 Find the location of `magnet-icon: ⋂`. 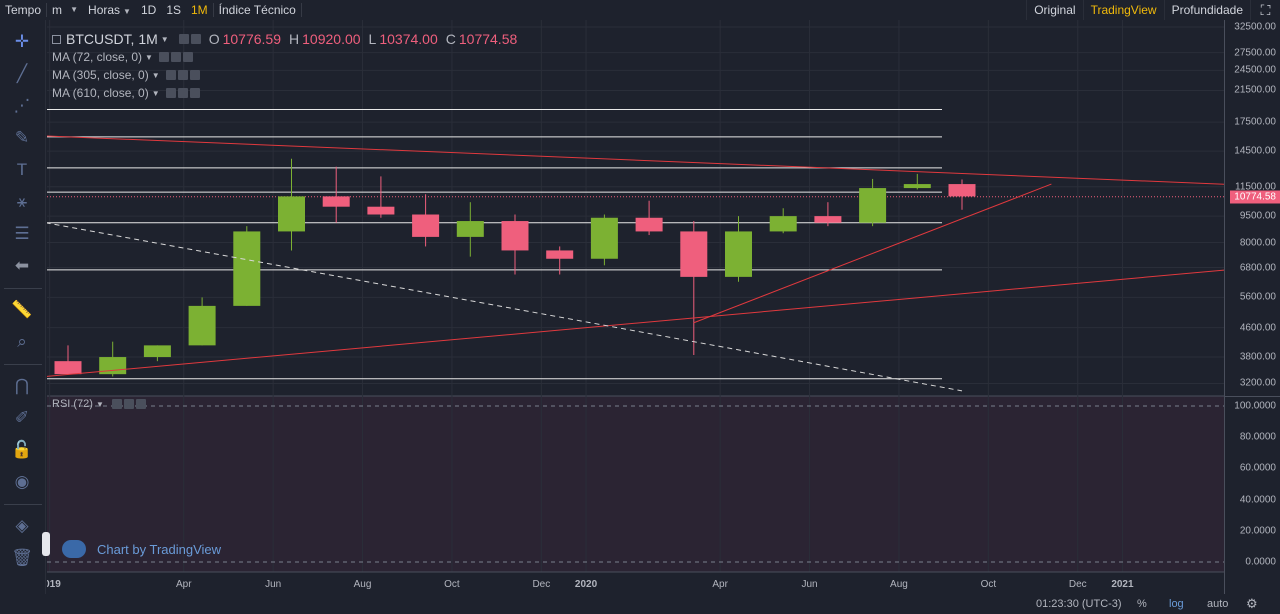

magnet-icon: ⋂ is located at coordinates (22, 385).